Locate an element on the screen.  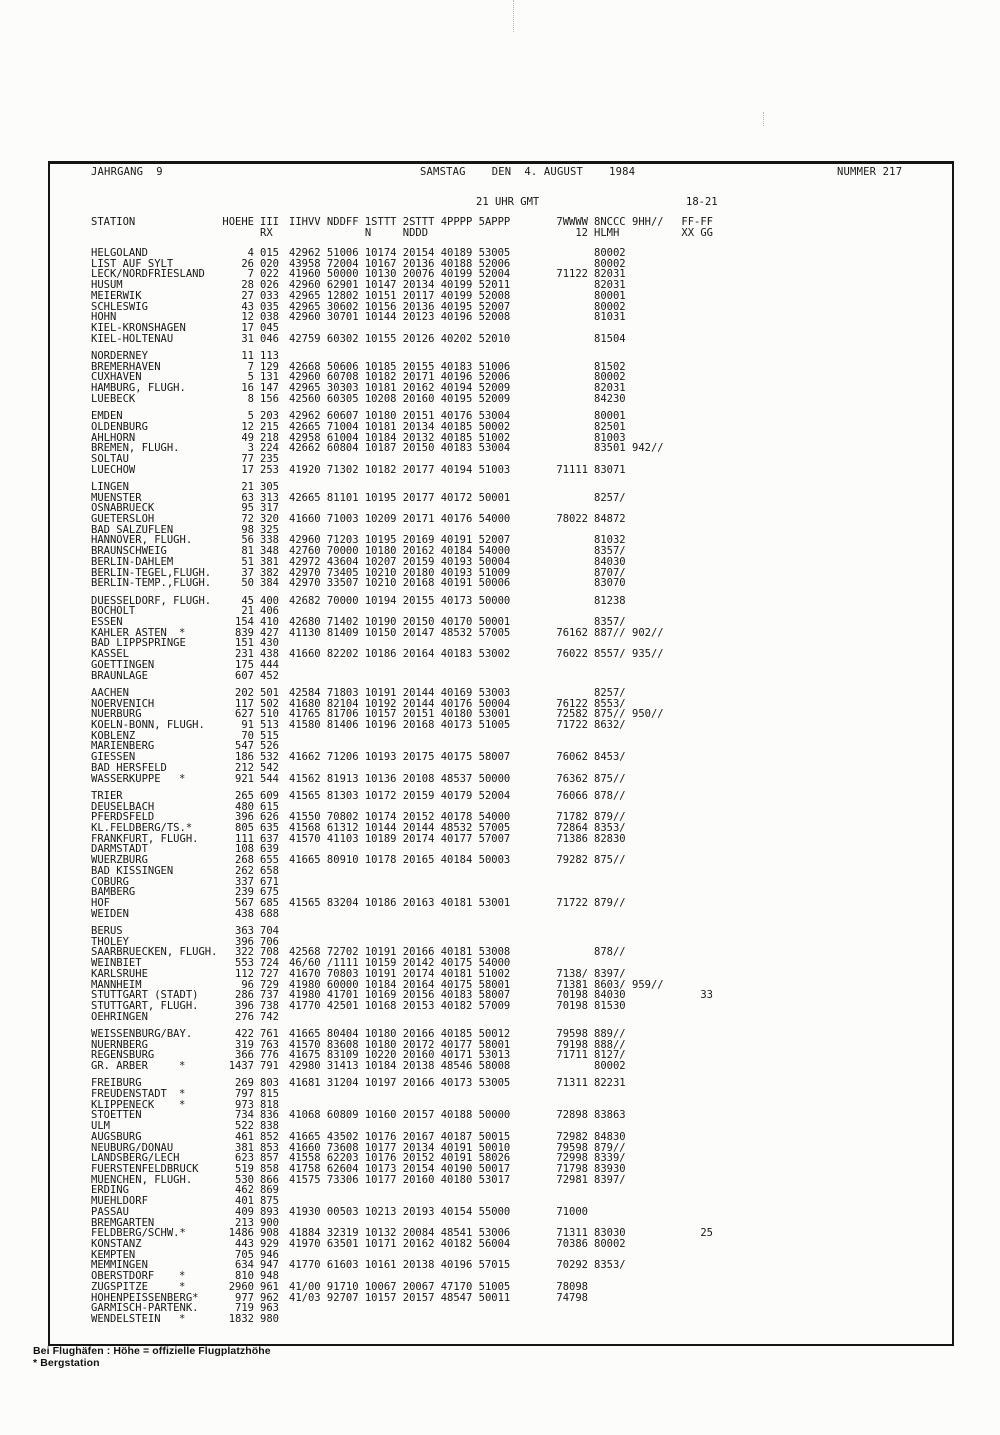
station-name: BAD SALZUFLEN is located at coordinates (132, 529).